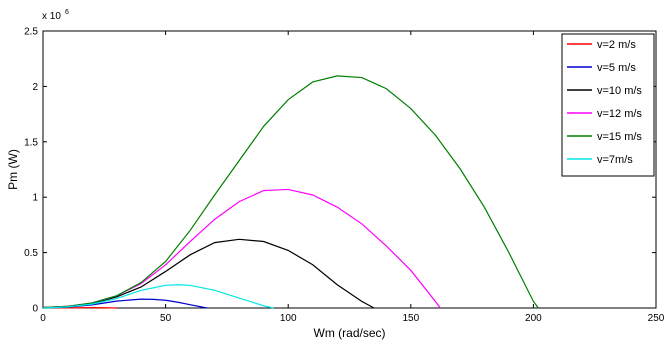 The image size is (664, 353). What do you see at coordinates (51, 16) in the screenshot?
I see `y-exponent-label: x 10` at bounding box center [51, 16].